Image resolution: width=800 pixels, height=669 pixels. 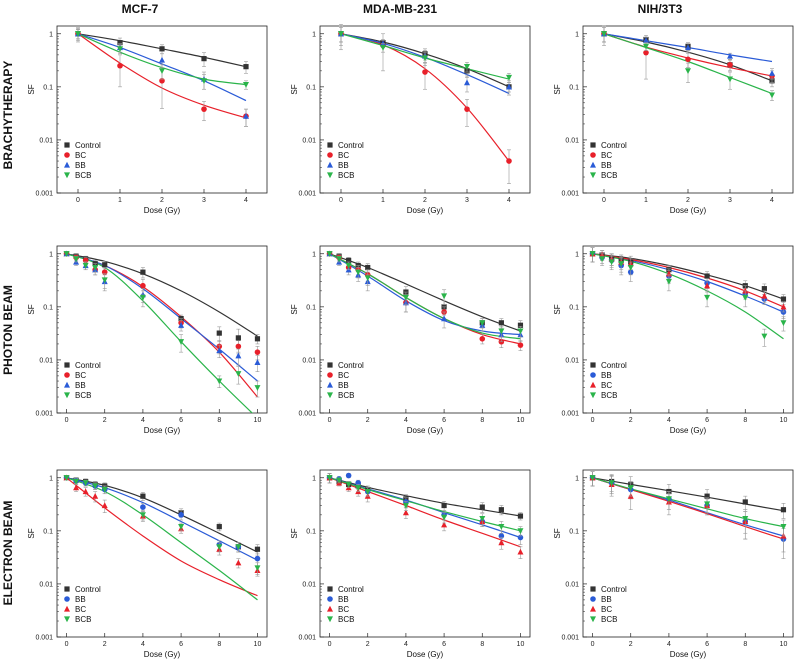 What do you see at coordinates (162, 430) in the screenshot?
I see `x-axis-label: Dose (Gy)` at bounding box center [162, 430].